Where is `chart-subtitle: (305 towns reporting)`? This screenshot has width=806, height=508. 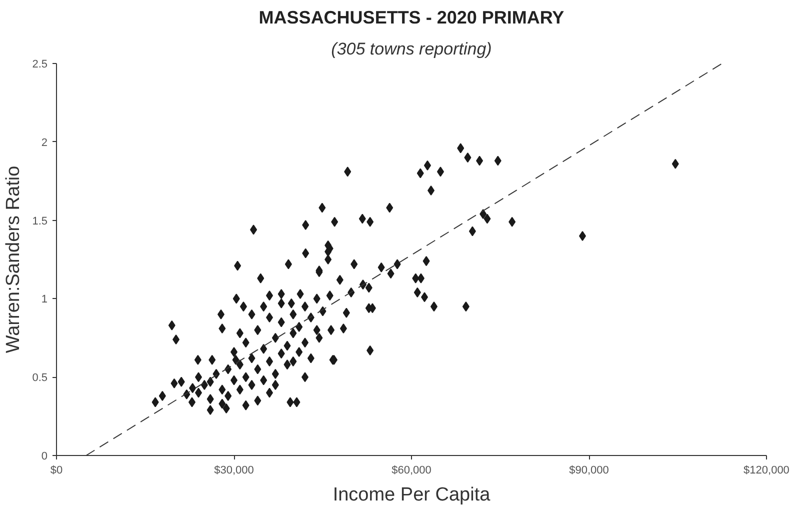
chart-subtitle: (305 towns reporting) is located at coordinates (411, 49).